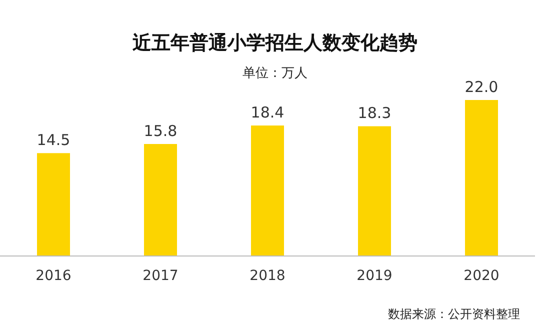 The image size is (550, 334). I want to click on chart-title: 近五年普通小学招生人数变化趋势, so click(275, 43).